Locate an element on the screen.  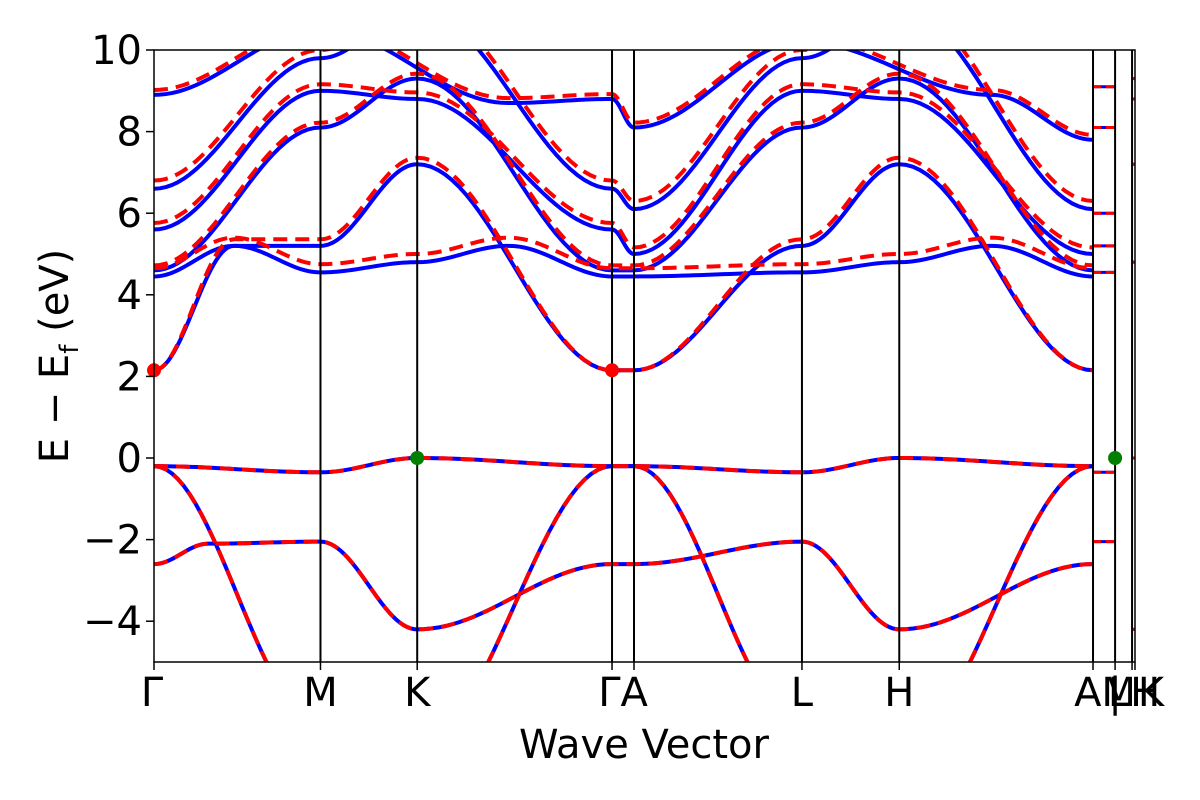
y-tick-label-8: 10 is located at coordinates (116, 51).